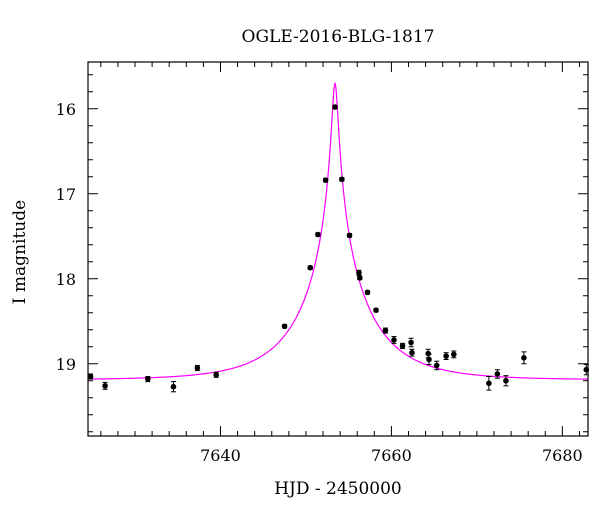 The width and height of the screenshot is (600, 512). Describe the element at coordinates (338, 37) in the screenshot. I see `chart-title: OGLE-2016-BLG-1817` at that location.